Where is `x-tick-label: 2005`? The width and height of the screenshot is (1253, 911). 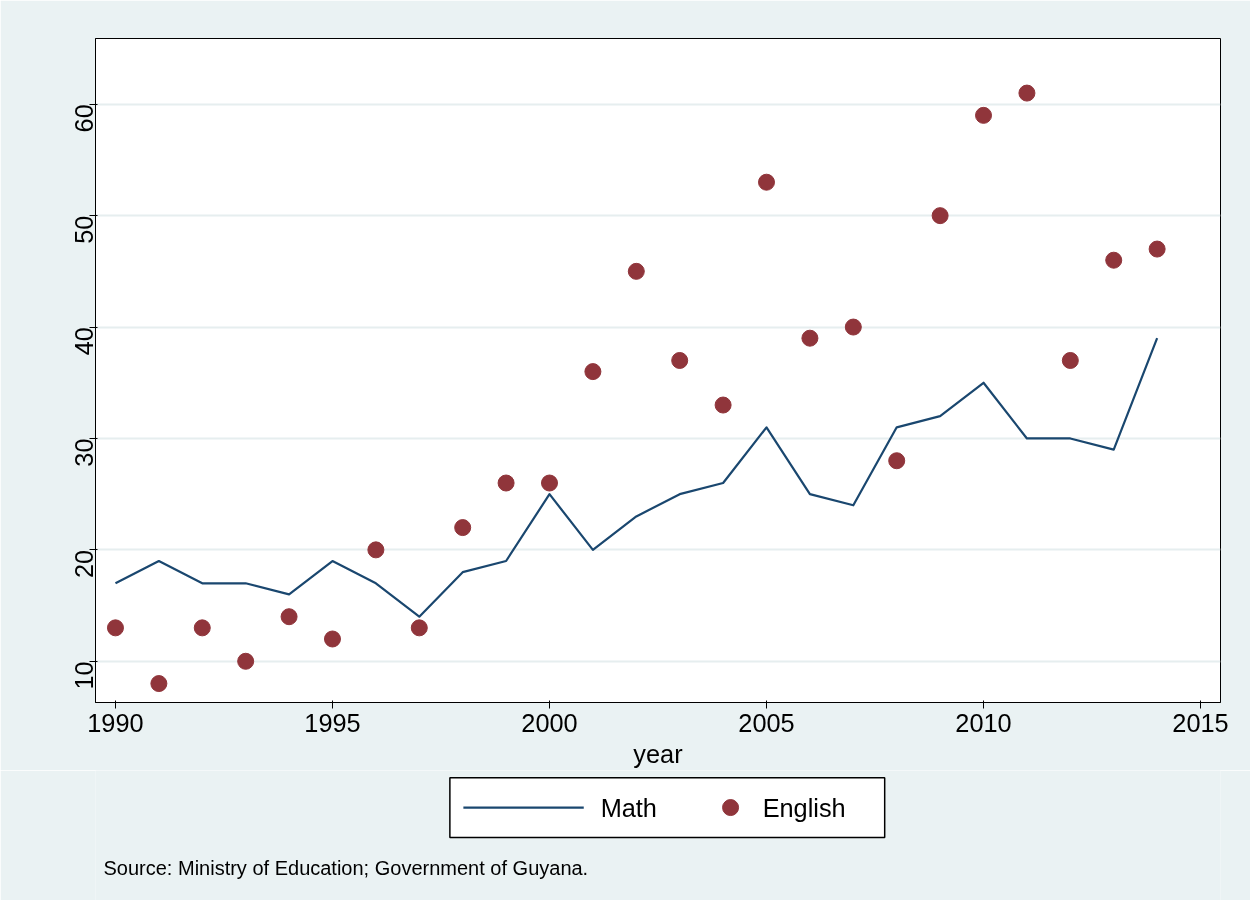 x-tick-label: 2005 is located at coordinates (766, 722).